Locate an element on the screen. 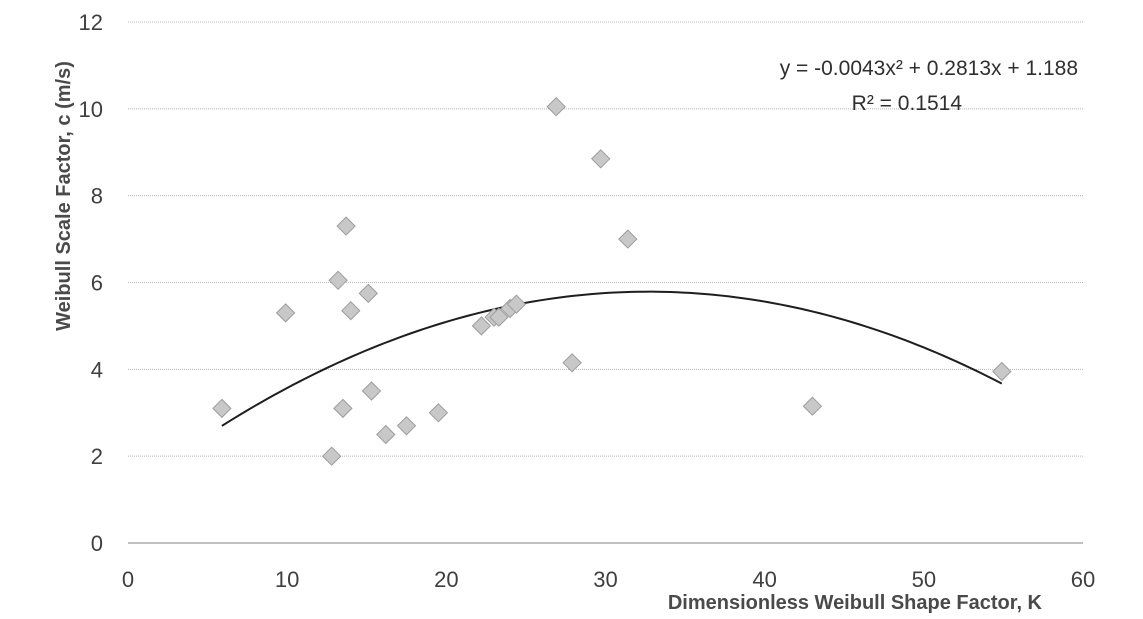 The height and width of the screenshot is (619, 1143). y-tick-label-0: 0 is located at coordinates (97, 543).